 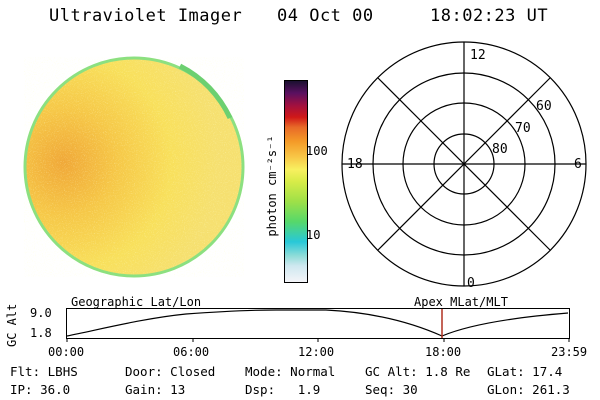 I want to click on status-gain: Gain: 13, so click(x=155, y=389).